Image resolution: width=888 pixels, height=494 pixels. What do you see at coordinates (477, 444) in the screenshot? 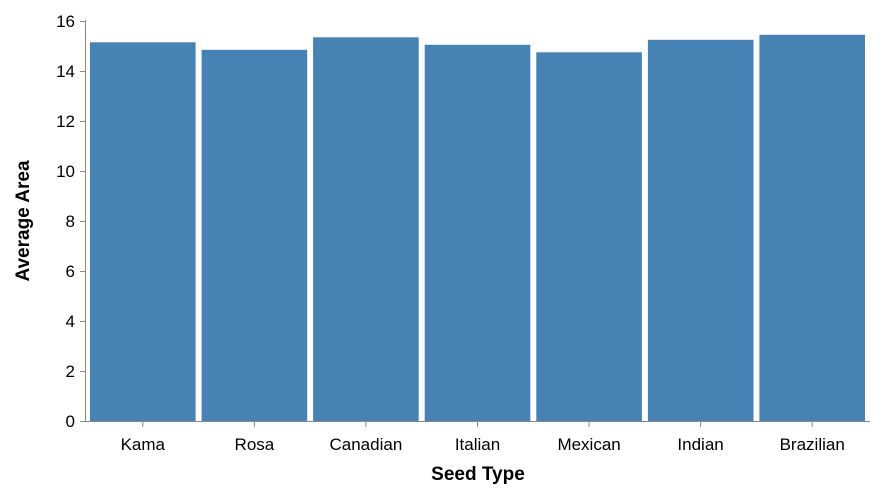
I see `x-tick-label: Italian` at bounding box center [477, 444].